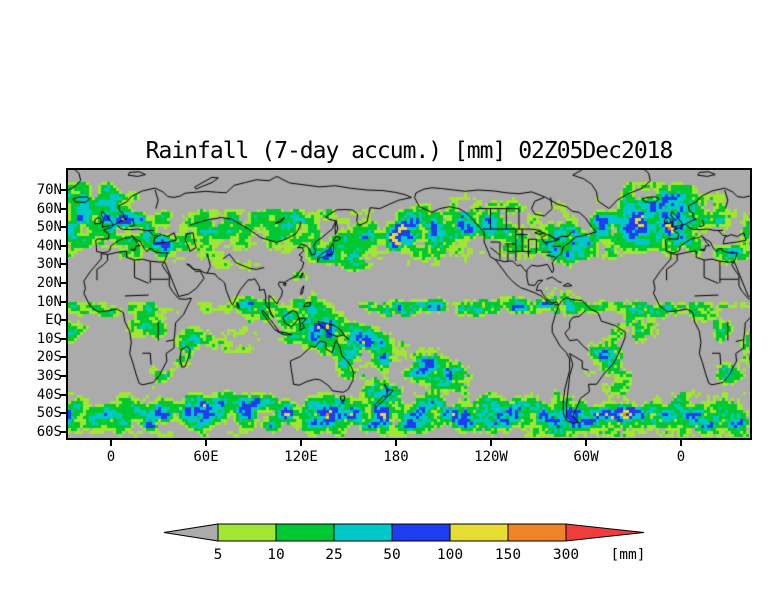 The width and height of the screenshot is (784, 612). What do you see at coordinates (49, 413) in the screenshot?
I see `y-tick-label: 50S` at bounding box center [49, 413].